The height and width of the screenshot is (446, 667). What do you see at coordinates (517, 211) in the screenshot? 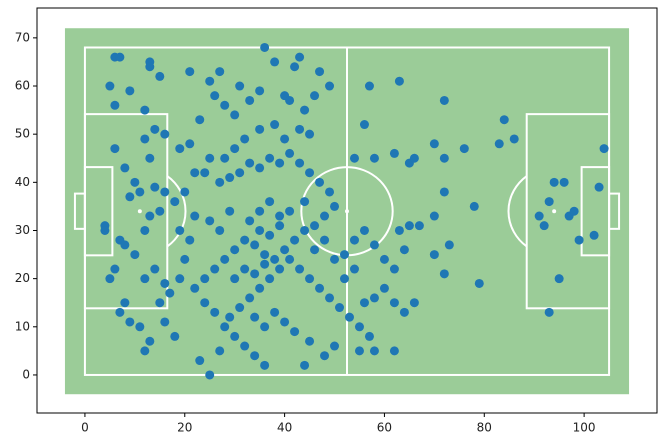
I see `penalty-arc` at bounding box center [517, 211].